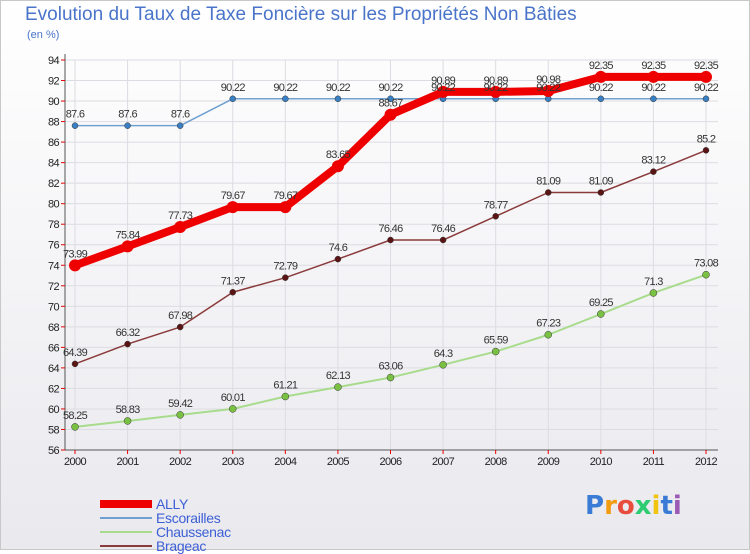 This screenshot has width=750, height=554. I want to click on data-label-chaussenac: 58.25, so click(75, 416).